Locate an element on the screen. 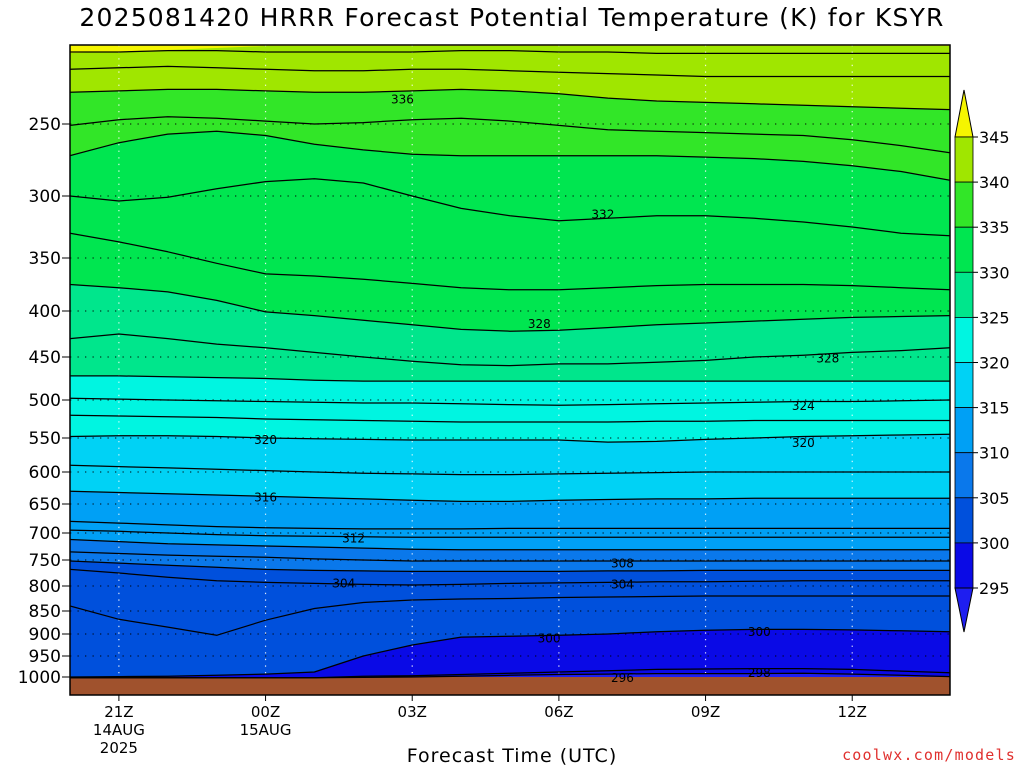 This screenshot has height=768, width=1024. colorbar-label: 345 is located at coordinates (994, 137).